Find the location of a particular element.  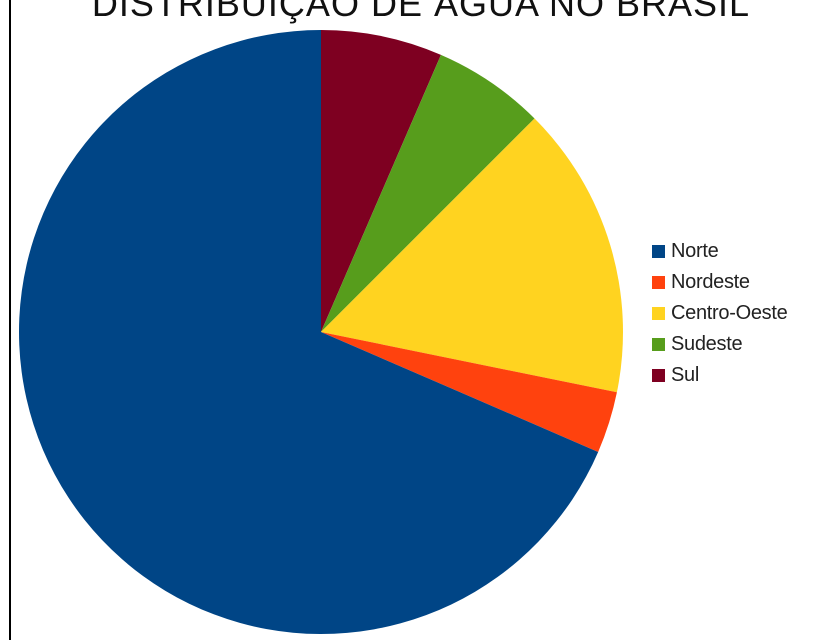

legend-label: Sudeste is located at coordinates (707, 344).